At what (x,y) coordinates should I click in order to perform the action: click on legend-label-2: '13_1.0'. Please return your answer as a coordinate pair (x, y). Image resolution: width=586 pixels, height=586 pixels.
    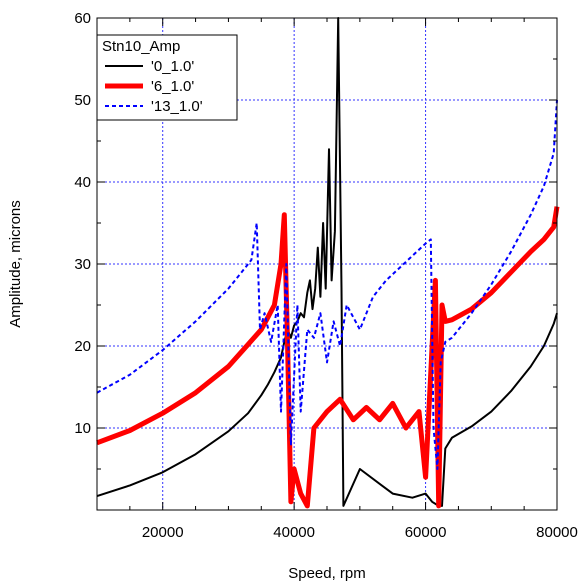
    Looking at the image, I should click on (177, 106).